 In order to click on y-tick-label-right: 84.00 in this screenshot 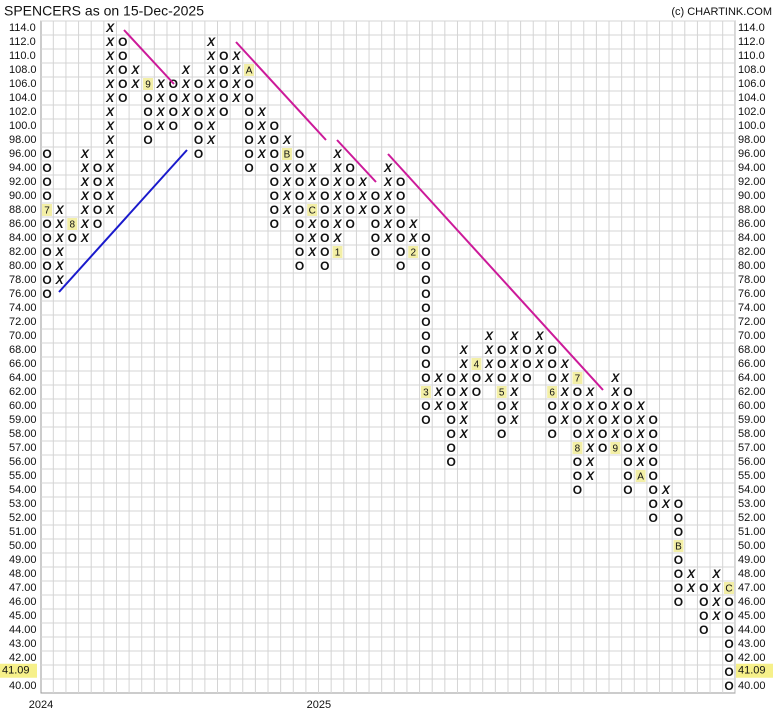, I will do `click(752, 238)`.